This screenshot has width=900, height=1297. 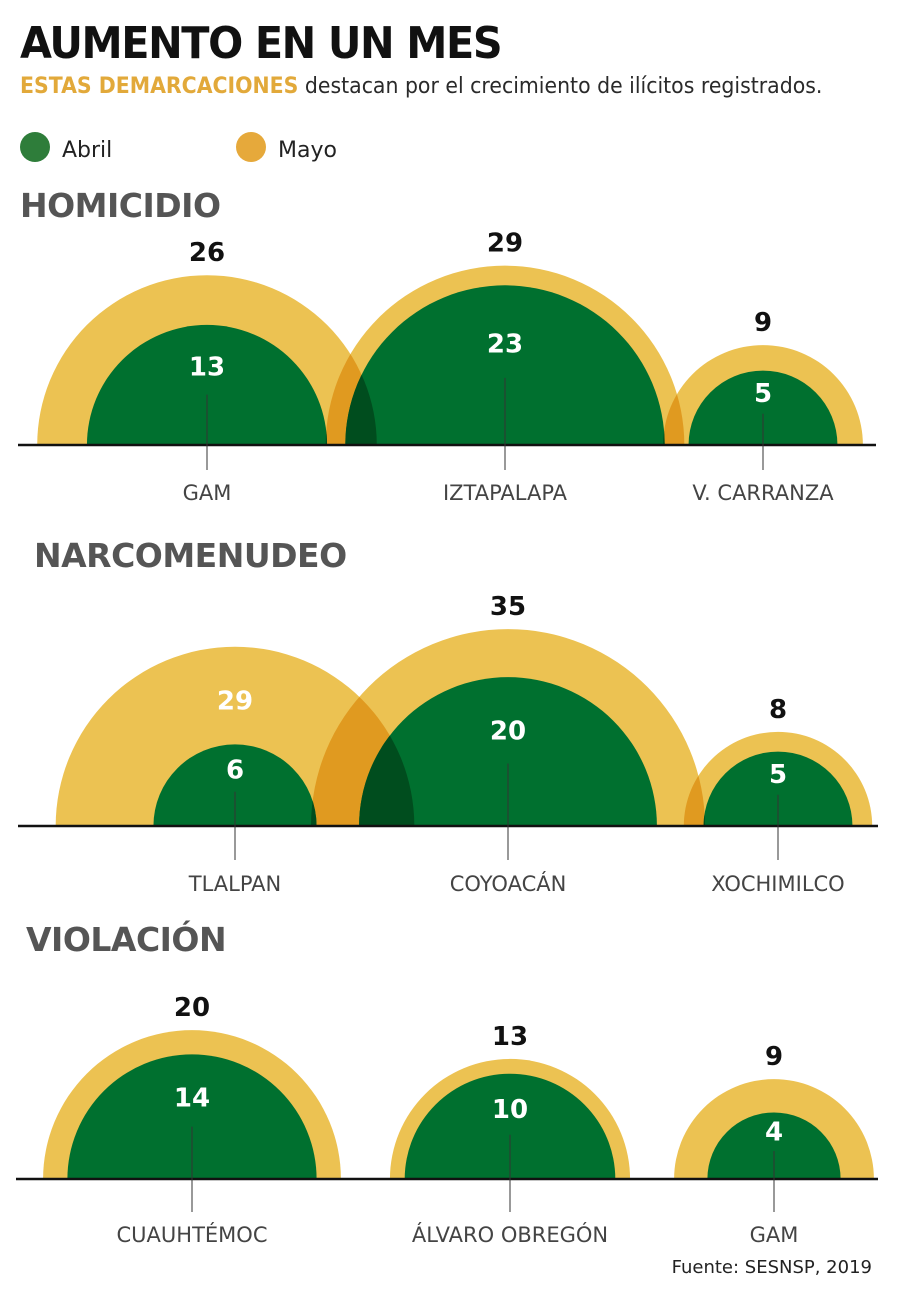 I want to click on mayo-value-1-1: 35, so click(x=508, y=607).